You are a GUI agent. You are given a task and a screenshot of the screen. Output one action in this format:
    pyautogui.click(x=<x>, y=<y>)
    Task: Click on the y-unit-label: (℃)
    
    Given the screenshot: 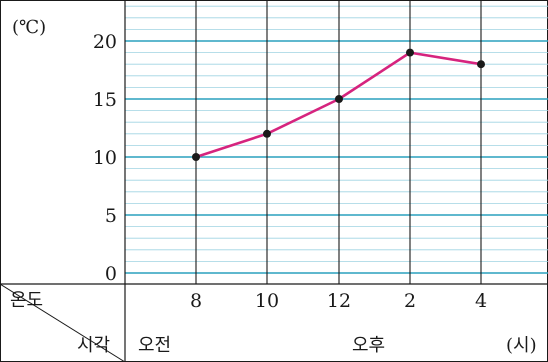 What is the action you would take?
    pyautogui.click(x=29, y=27)
    